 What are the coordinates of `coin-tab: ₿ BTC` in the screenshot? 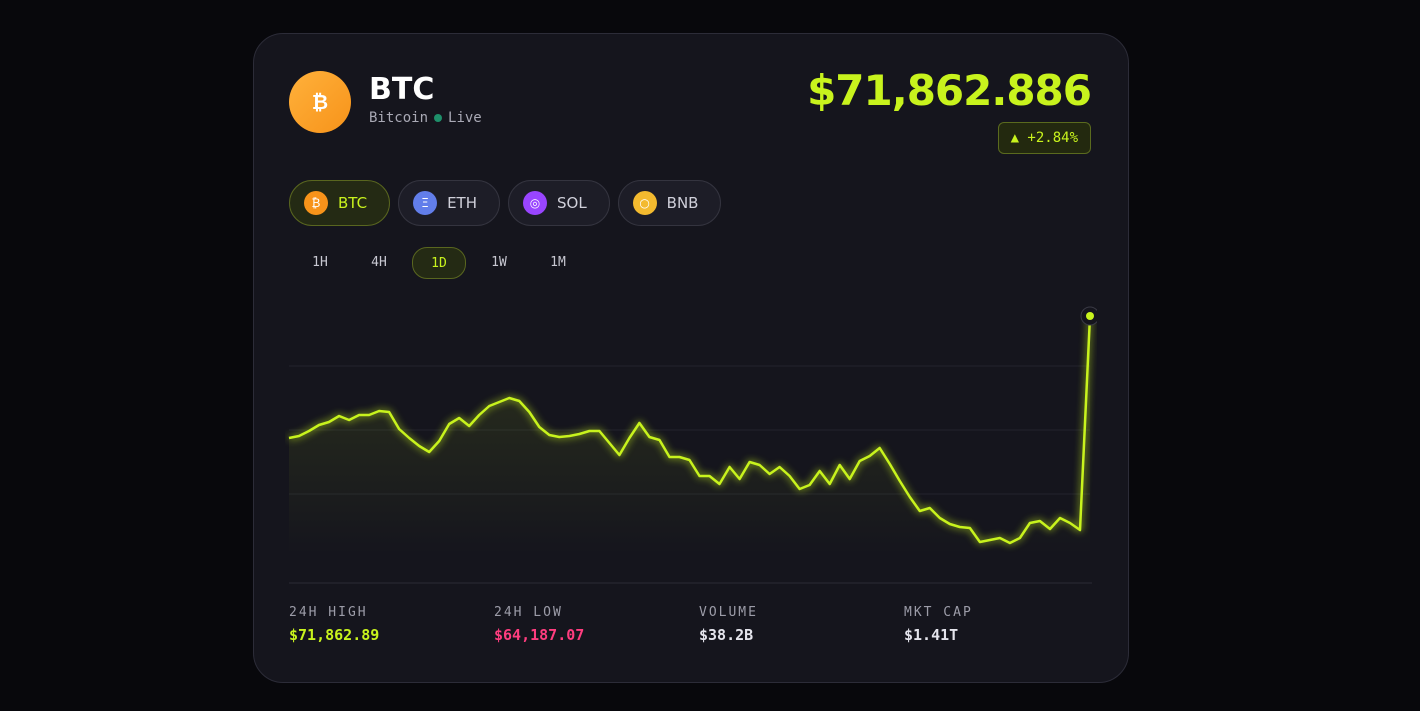 It's located at (340, 203).